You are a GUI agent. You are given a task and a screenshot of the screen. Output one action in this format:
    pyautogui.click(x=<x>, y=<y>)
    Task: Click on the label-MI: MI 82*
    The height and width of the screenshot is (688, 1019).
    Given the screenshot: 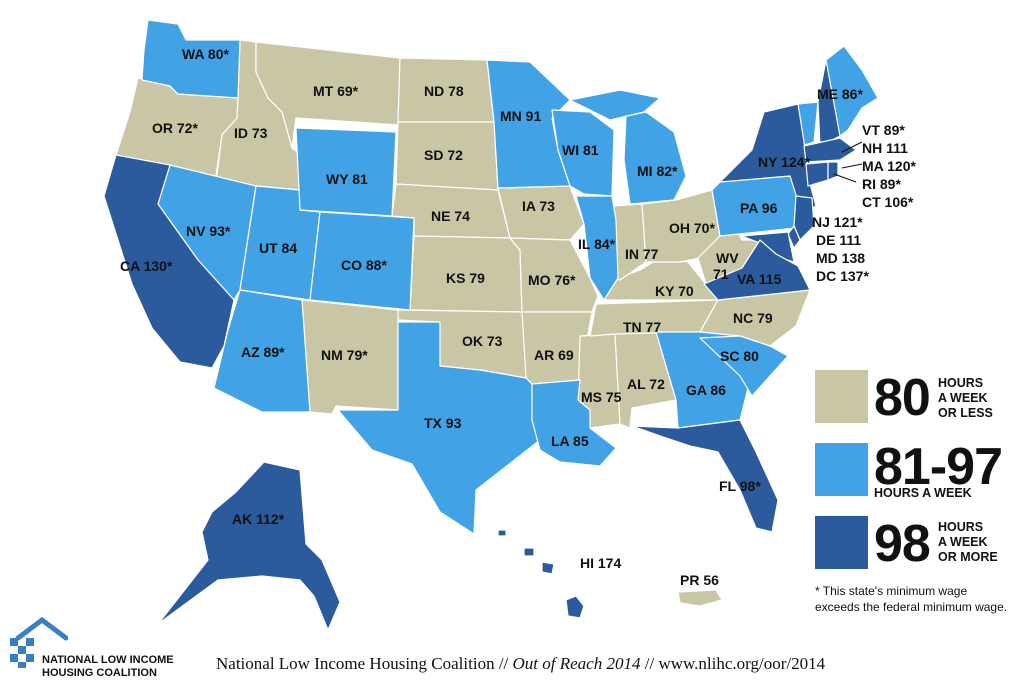 What is the action you would take?
    pyautogui.click(x=657, y=171)
    